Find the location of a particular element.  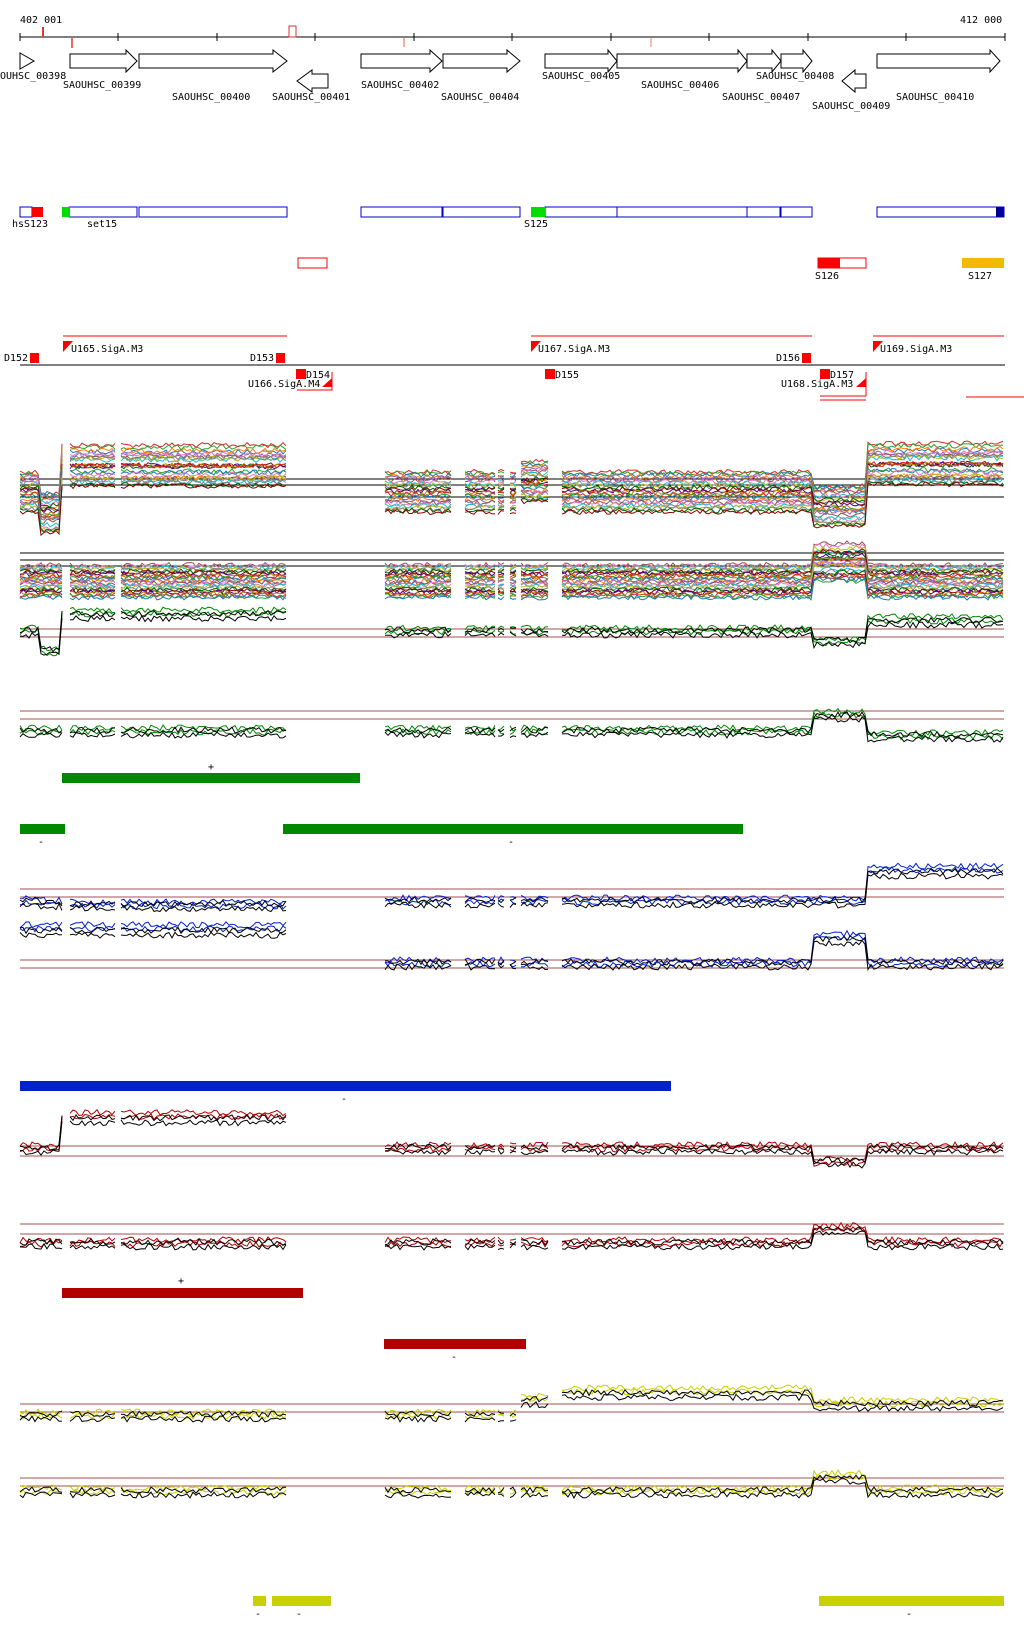

tu-label-D154: D154 is located at coordinates (318, 375).